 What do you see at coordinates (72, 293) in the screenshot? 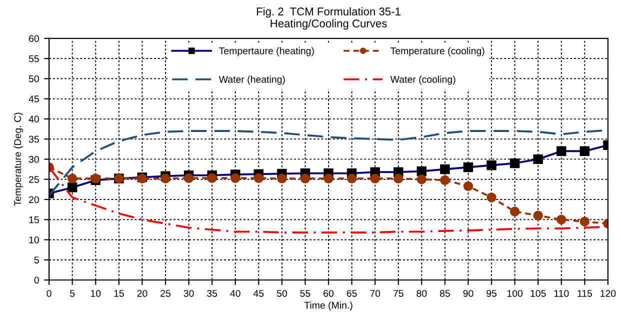
I see `x-tick-label: 5` at bounding box center [72, 293].